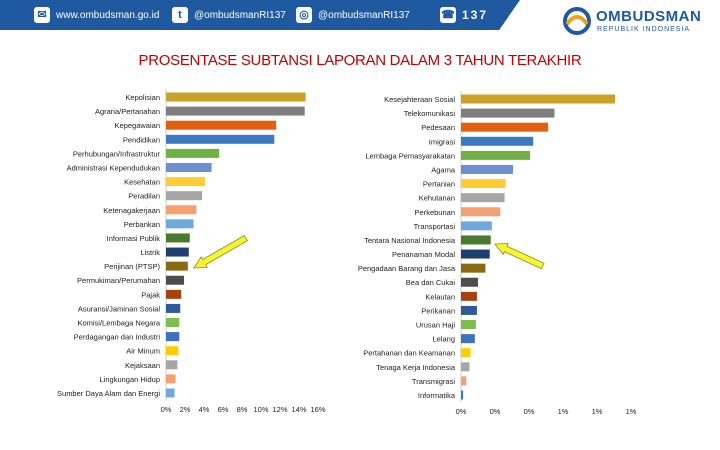  Describe the element at coordinates (440, 296) in the screenshot. I see `category-label: Kelautan` at that location.